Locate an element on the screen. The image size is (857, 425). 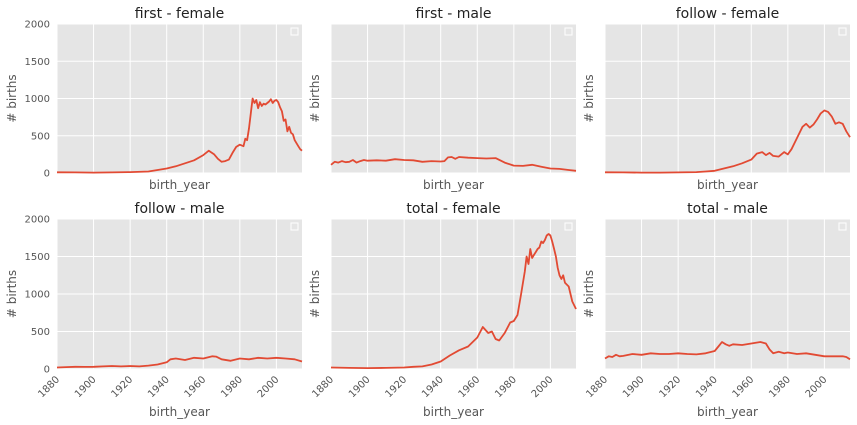
subplot-title: follow - male is located at coordinates (180, 209).